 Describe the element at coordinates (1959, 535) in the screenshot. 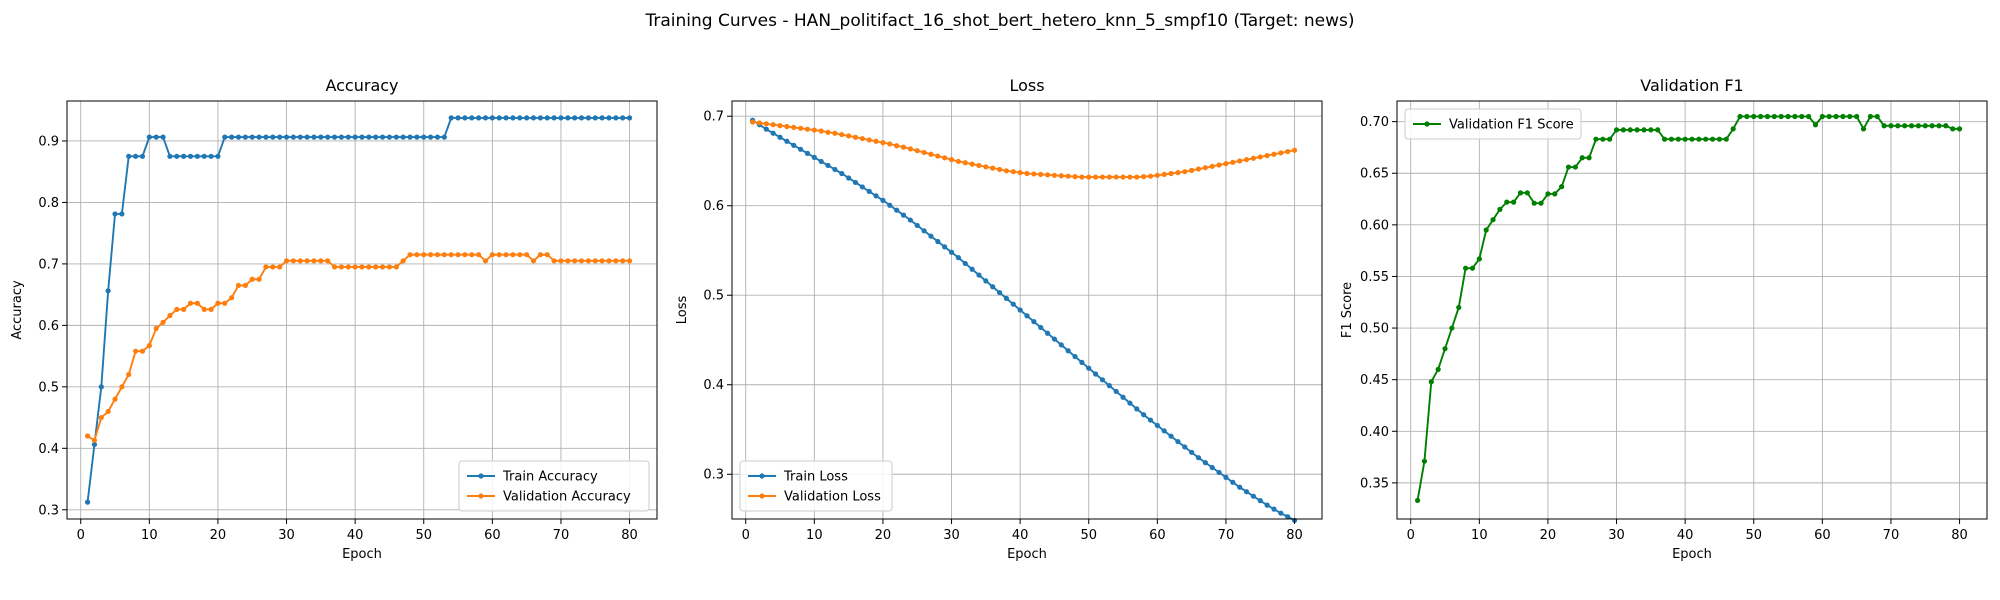

I see `f1-xtick-label-8: 80` at that location.